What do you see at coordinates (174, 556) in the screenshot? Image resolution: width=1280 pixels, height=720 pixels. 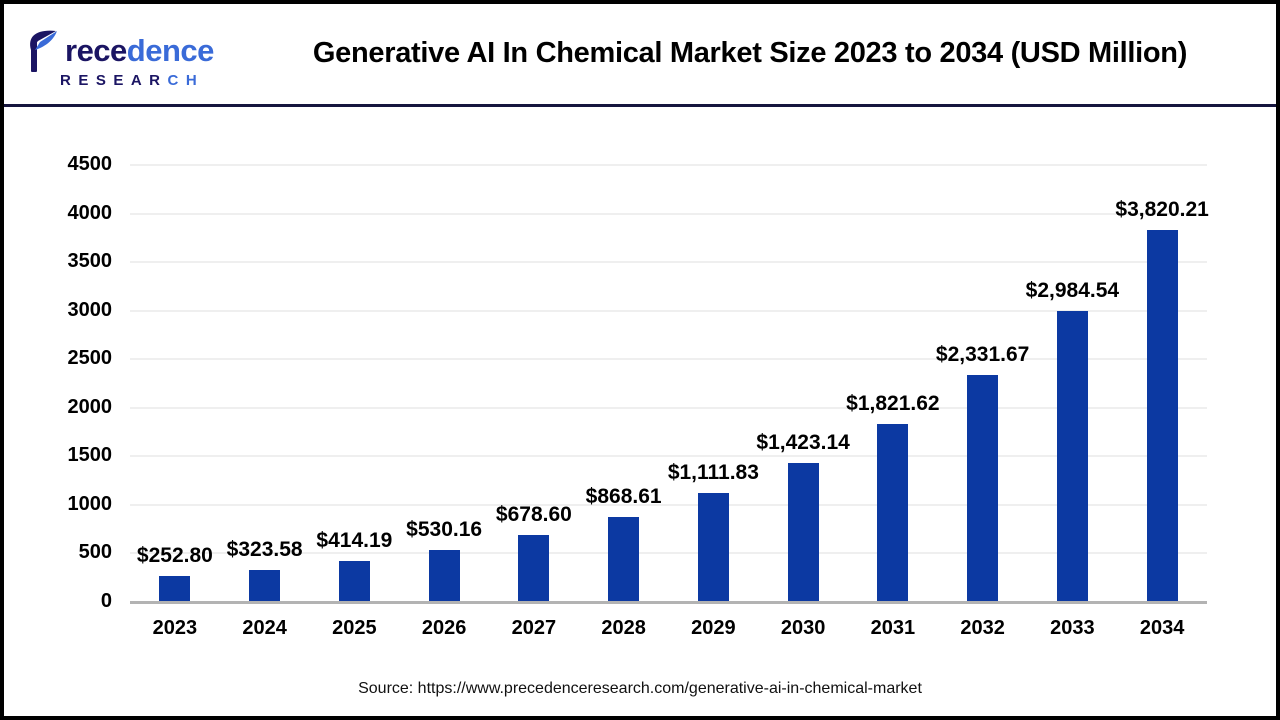 I see `bar-value-label-2023: $252.80` at bounding box center [174, 556].